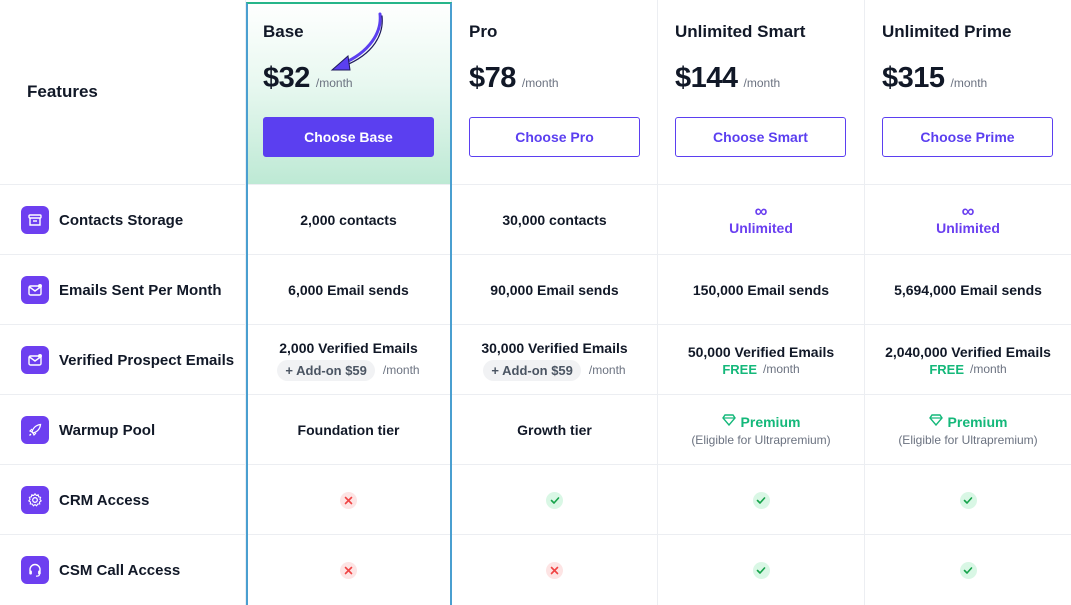 This screenshot has height=605, width=1071. What do you see at coordinates (35, 500) in the screenshot?
I see `gear-icon` at bounding box center [35, 500].